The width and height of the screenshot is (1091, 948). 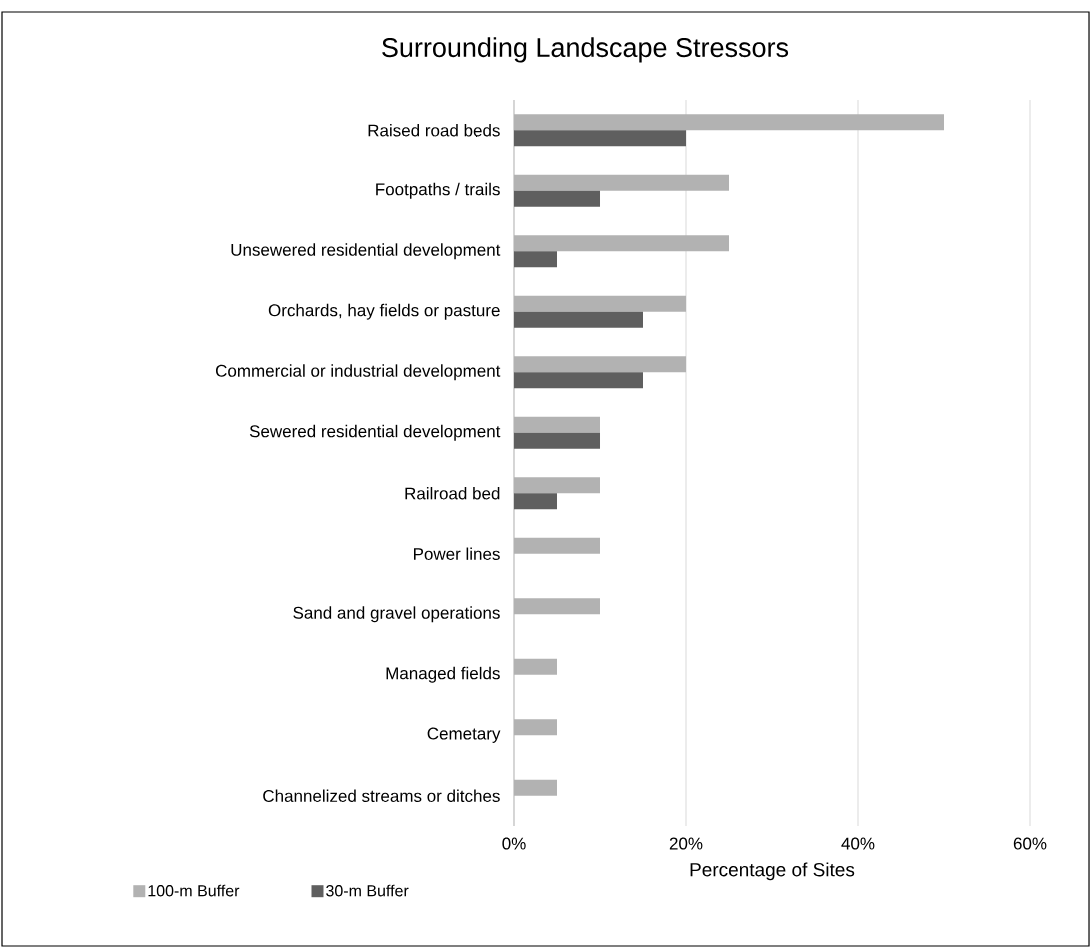 What do you see at coordinates (686, 843) in the screenshot?
I see `x-tick-label: 20%` at bounding box center [686, 843].